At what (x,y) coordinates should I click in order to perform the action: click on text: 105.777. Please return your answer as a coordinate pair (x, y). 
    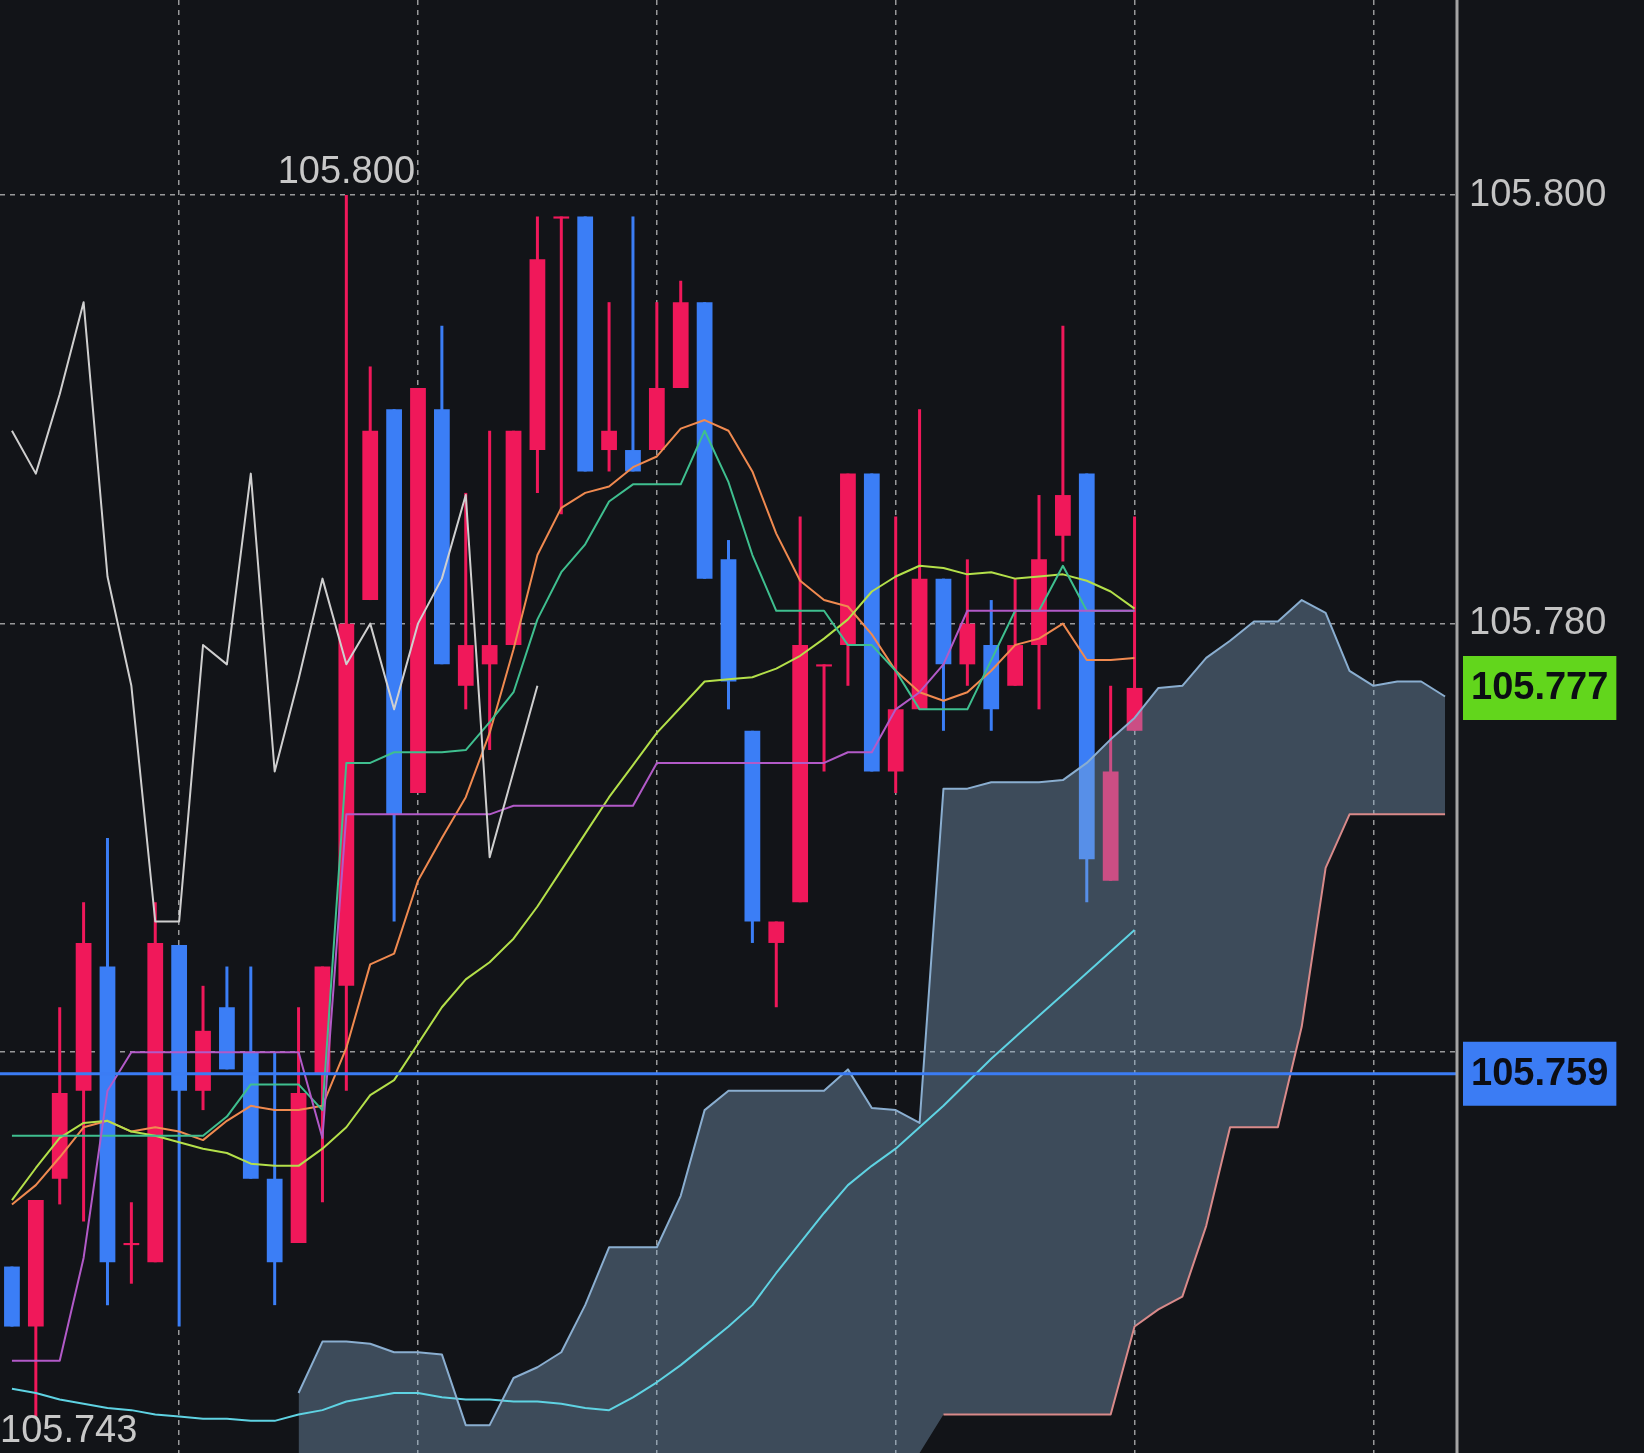
    Looking at the image, I should click on (1540, 686).